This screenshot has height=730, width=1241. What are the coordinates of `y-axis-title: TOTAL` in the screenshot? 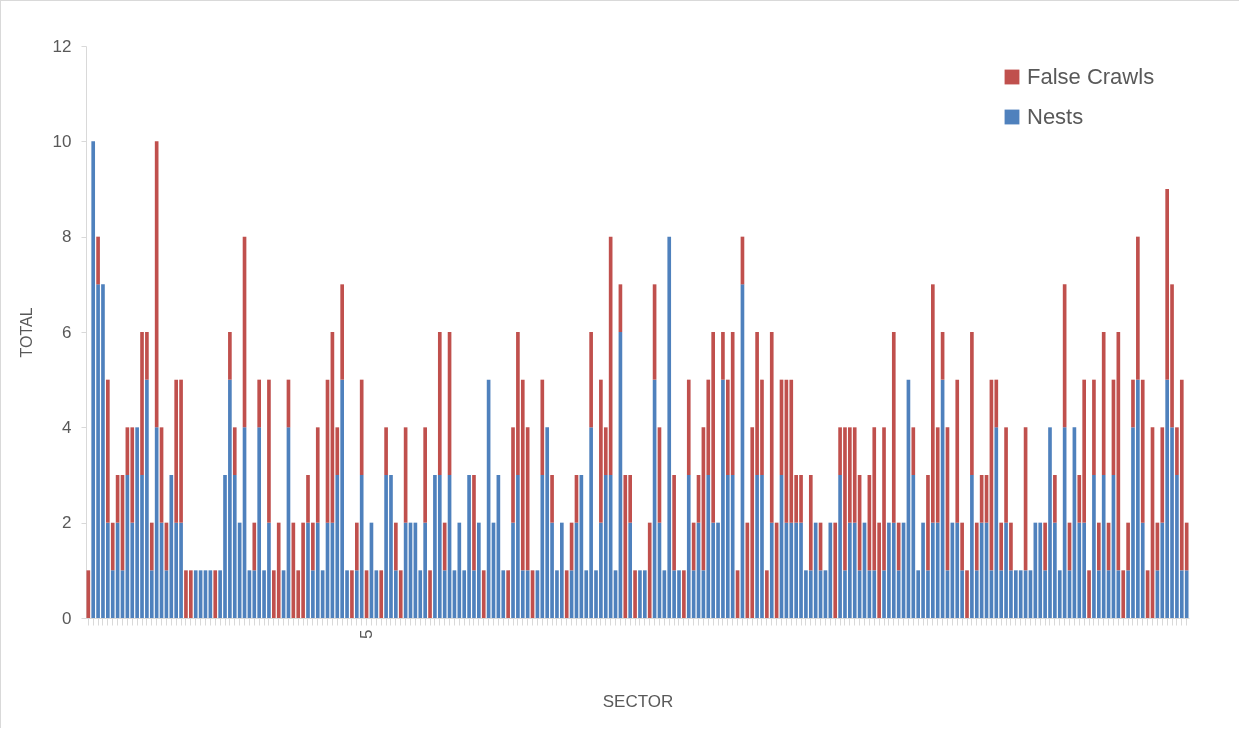 It's located at (26, 332).